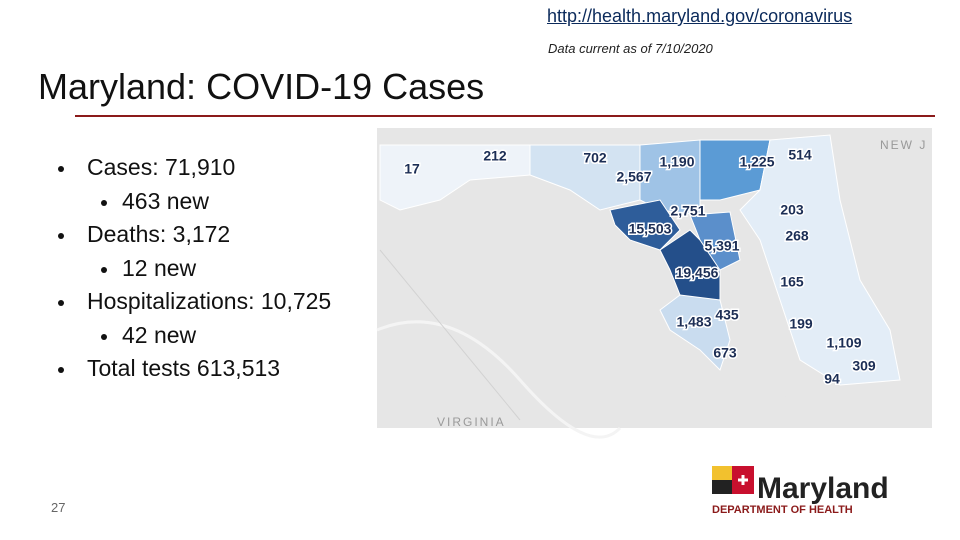  Describe the element at coordinates (471, 422) in the screenshot. I see `place-label: VIRGINIA` at that location.